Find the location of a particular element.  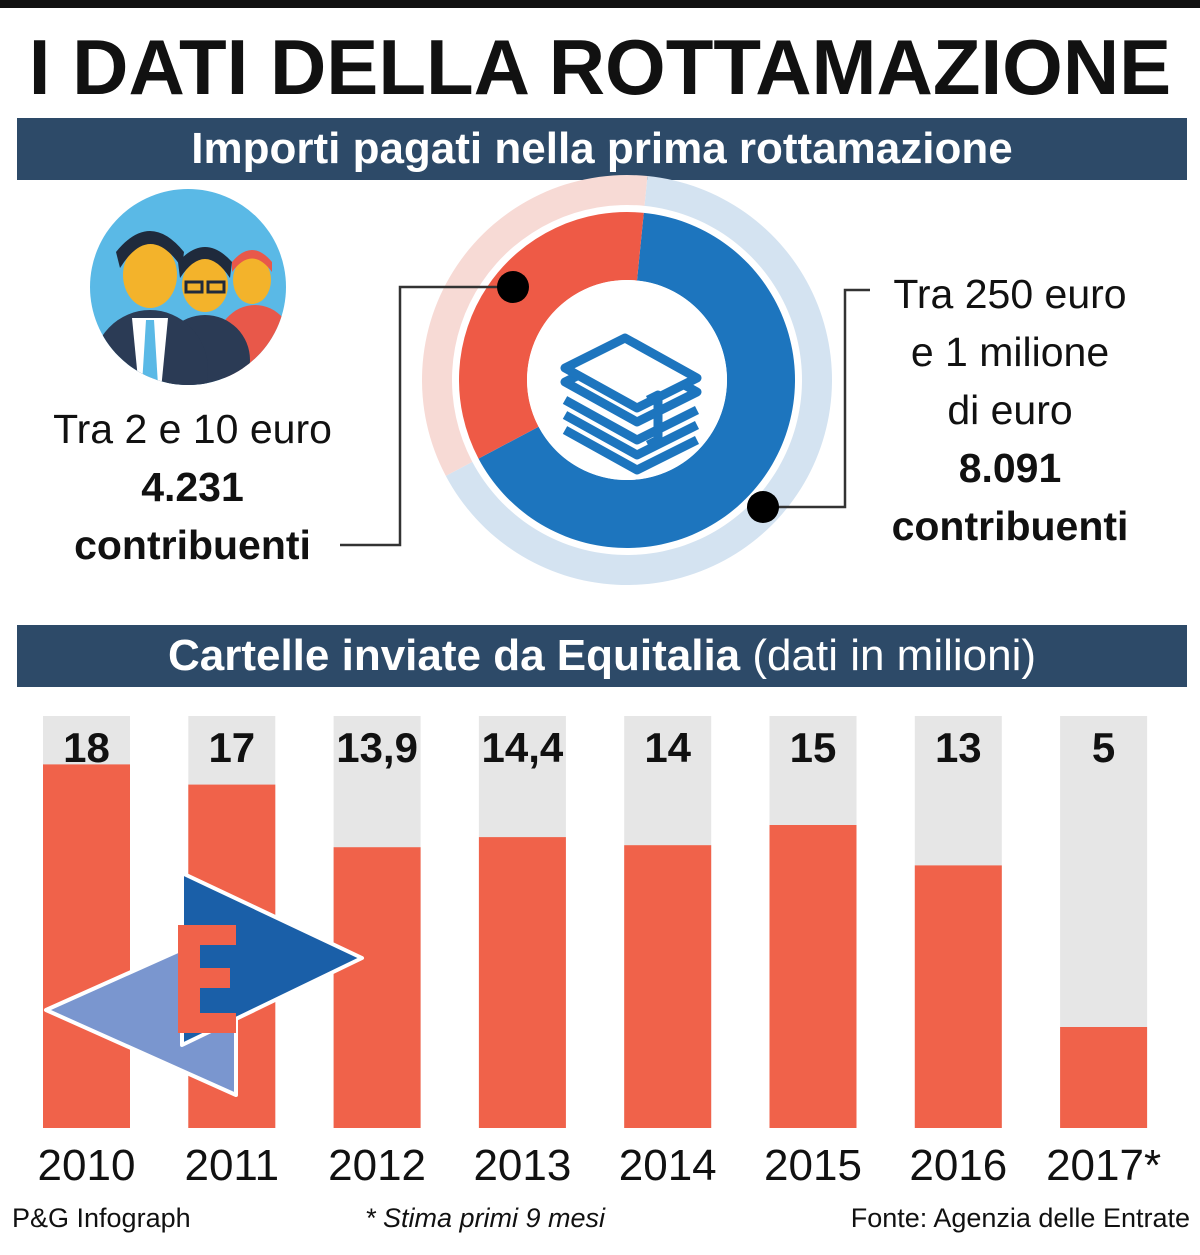

donut-ring-red is located at coordinates (535, 325).